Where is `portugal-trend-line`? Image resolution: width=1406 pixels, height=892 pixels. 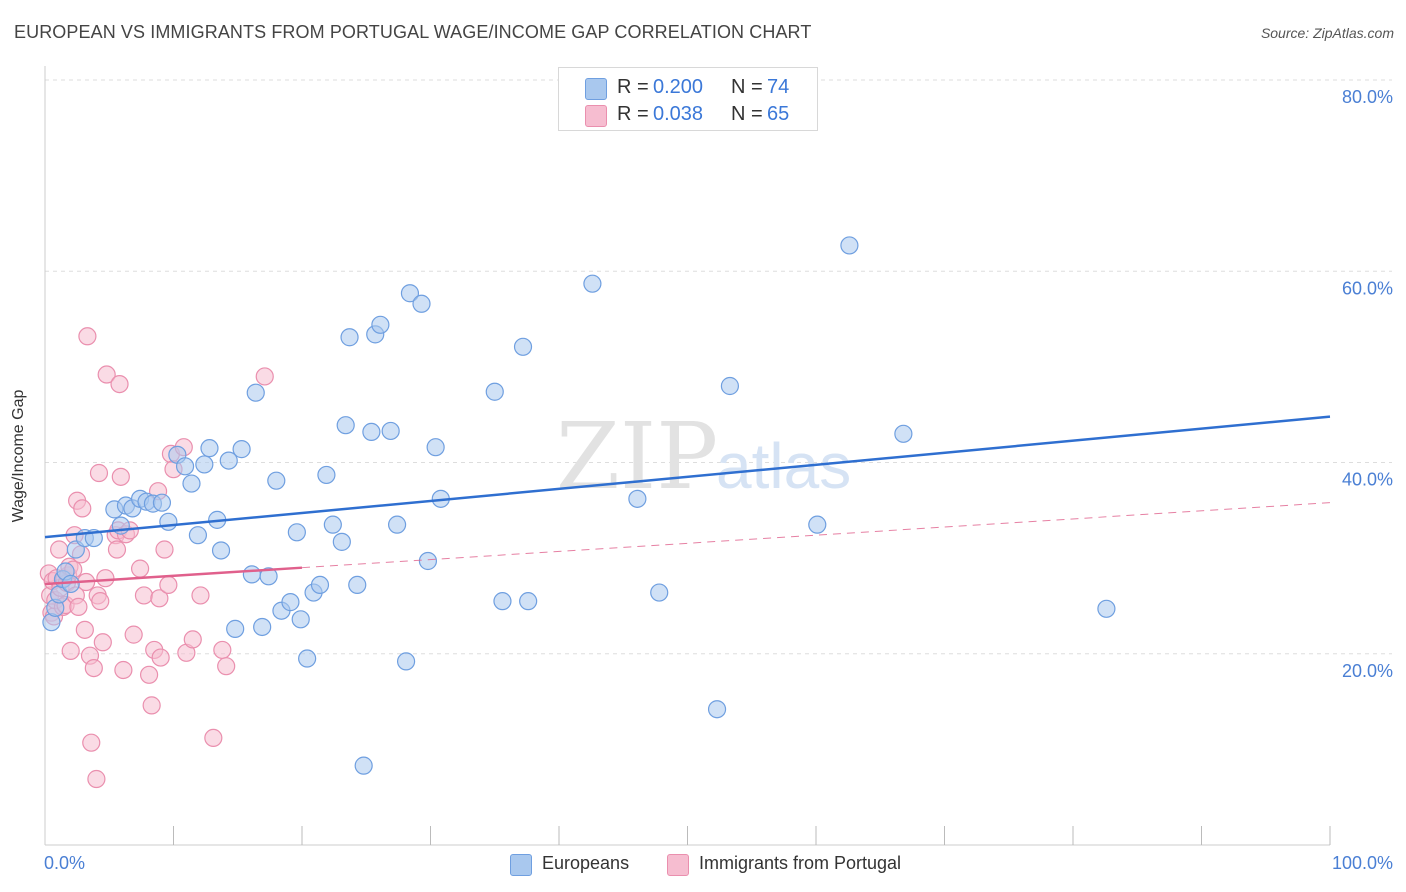
portugal-trend-line is located at coordinates (173, 576).